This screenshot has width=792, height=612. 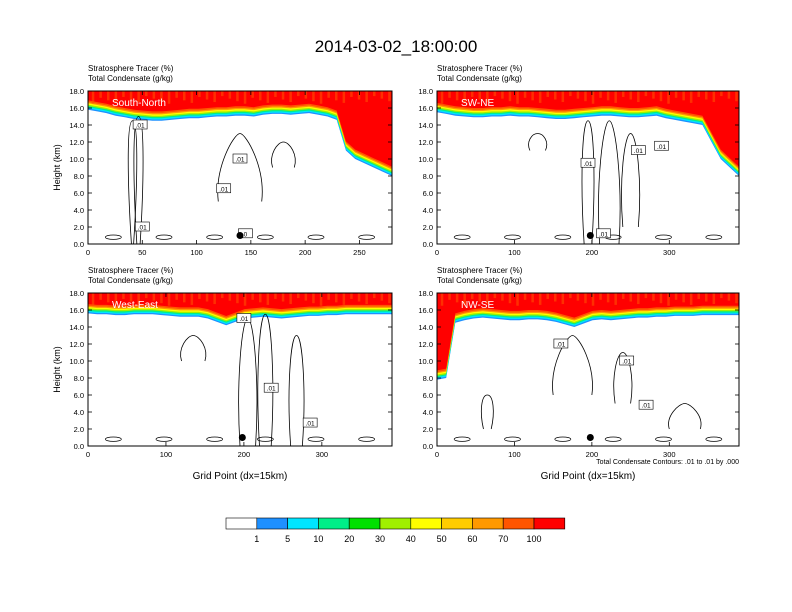 What do you see at coordinates (425, 159) in the screenshot?
I see `y-tick-label: 10.0` at bounding box center [425, 159].